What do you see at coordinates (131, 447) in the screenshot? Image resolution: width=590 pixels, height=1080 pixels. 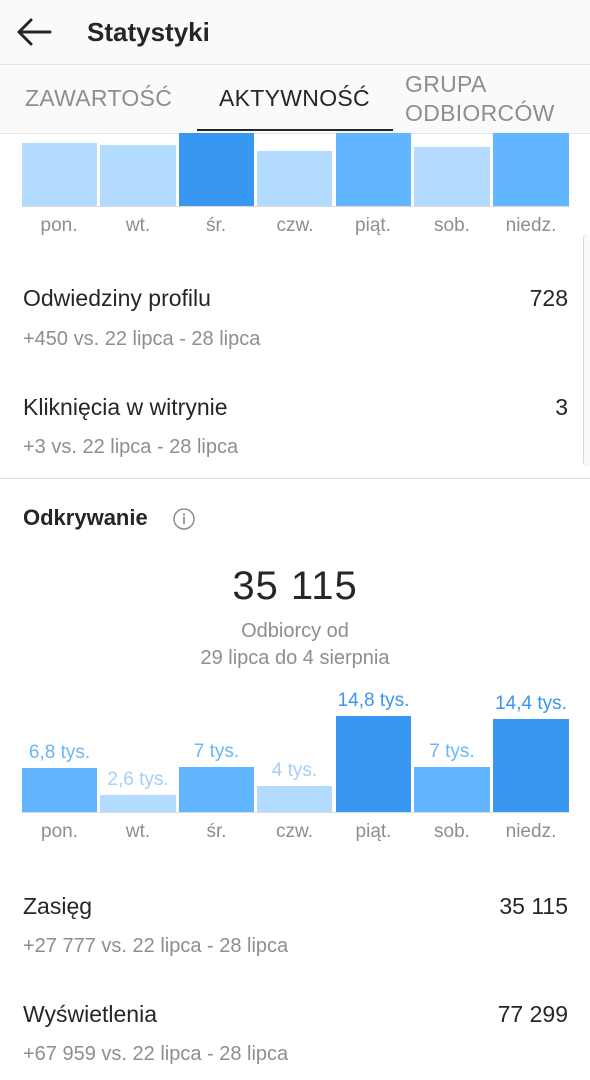 I see `website-clicks-comparison: +3 vs. 22 lipca - 28 lipca` at bounding box center [131, 447].